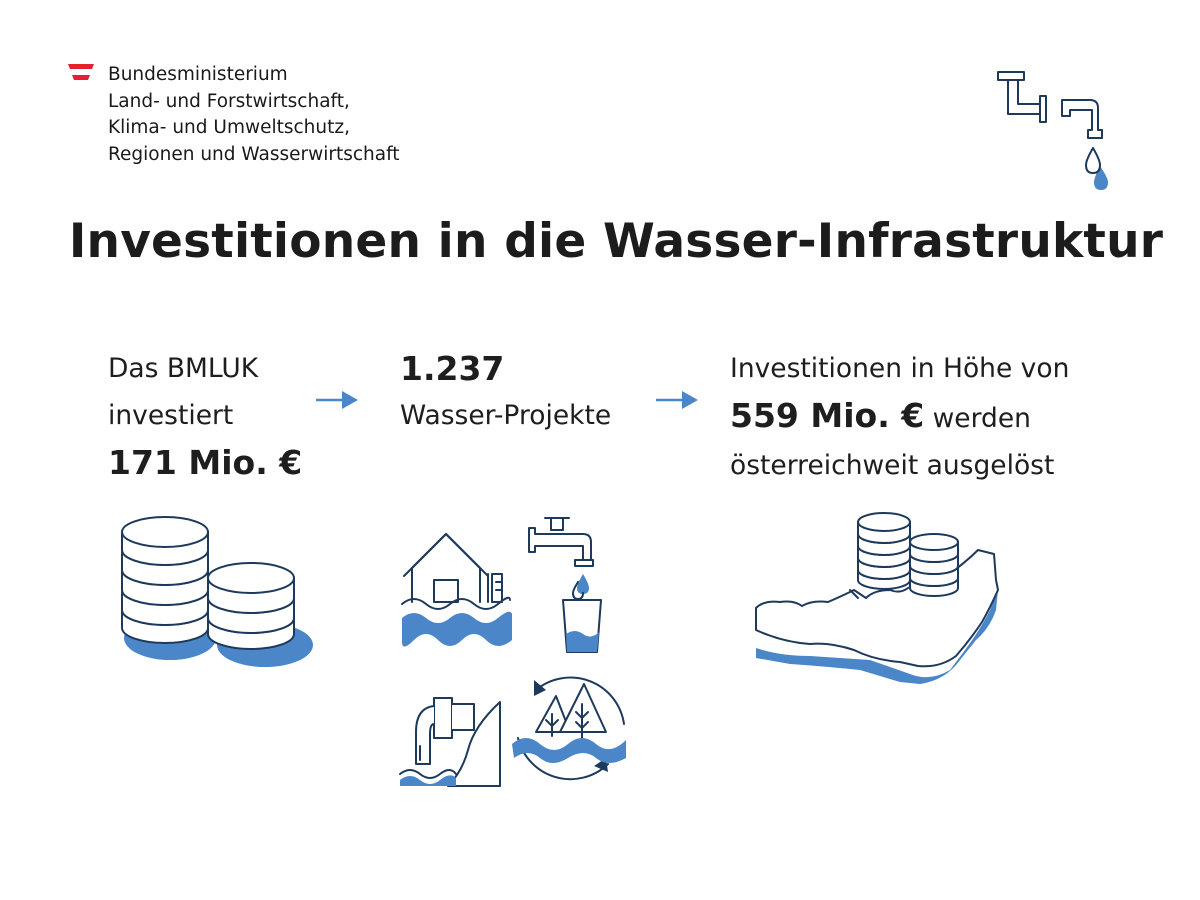 This screenshot has height=900, width=1200. What do you see at coordinates (827, 415) in the screenshot?
I see `step-3-amount: 559 Mio. €` at bounding box center [827, 415].